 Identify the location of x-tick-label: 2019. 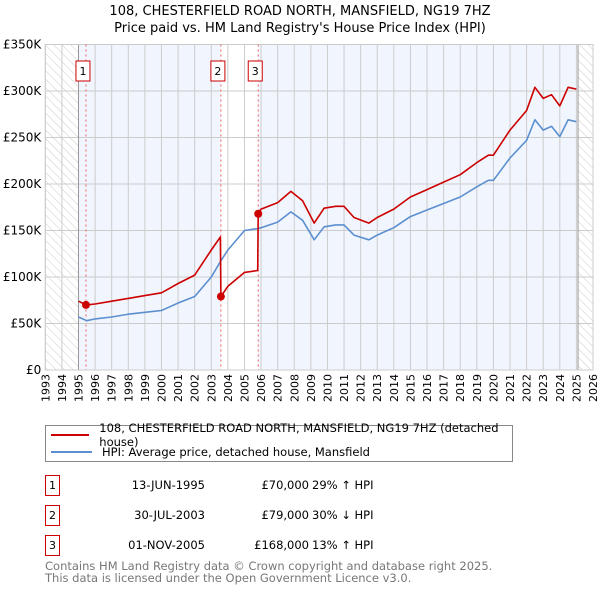
(477, 388).